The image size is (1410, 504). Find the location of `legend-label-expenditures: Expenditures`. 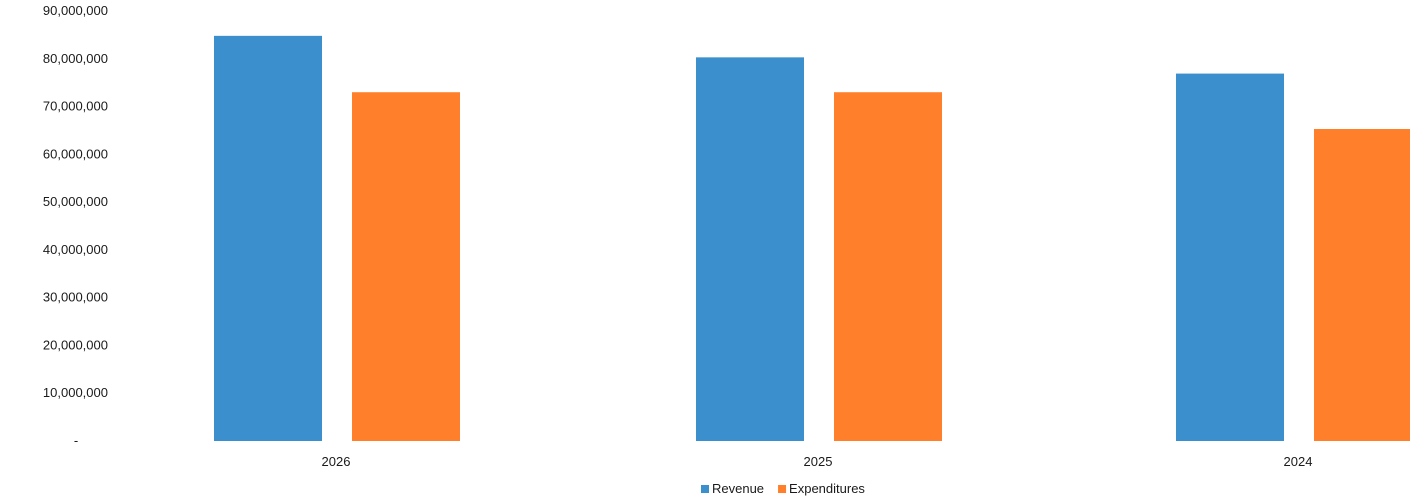

legend-label-expenditures: Expenditures is located at coordinates (827, 488).